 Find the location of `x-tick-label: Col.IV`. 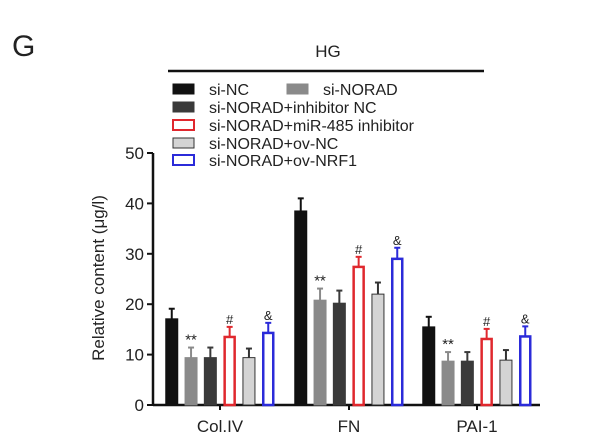

x-tick-label: Col.IV is located at coordinates (220, 426).